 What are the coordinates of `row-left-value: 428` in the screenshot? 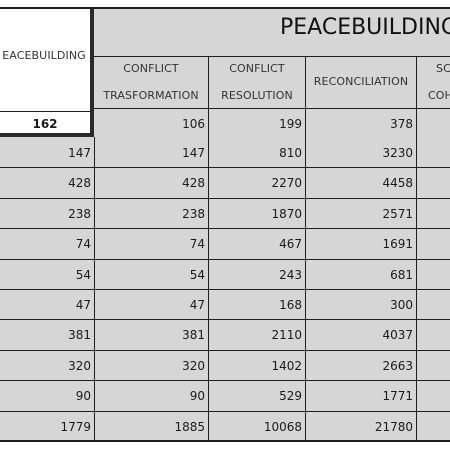 It's located at (79, 183).